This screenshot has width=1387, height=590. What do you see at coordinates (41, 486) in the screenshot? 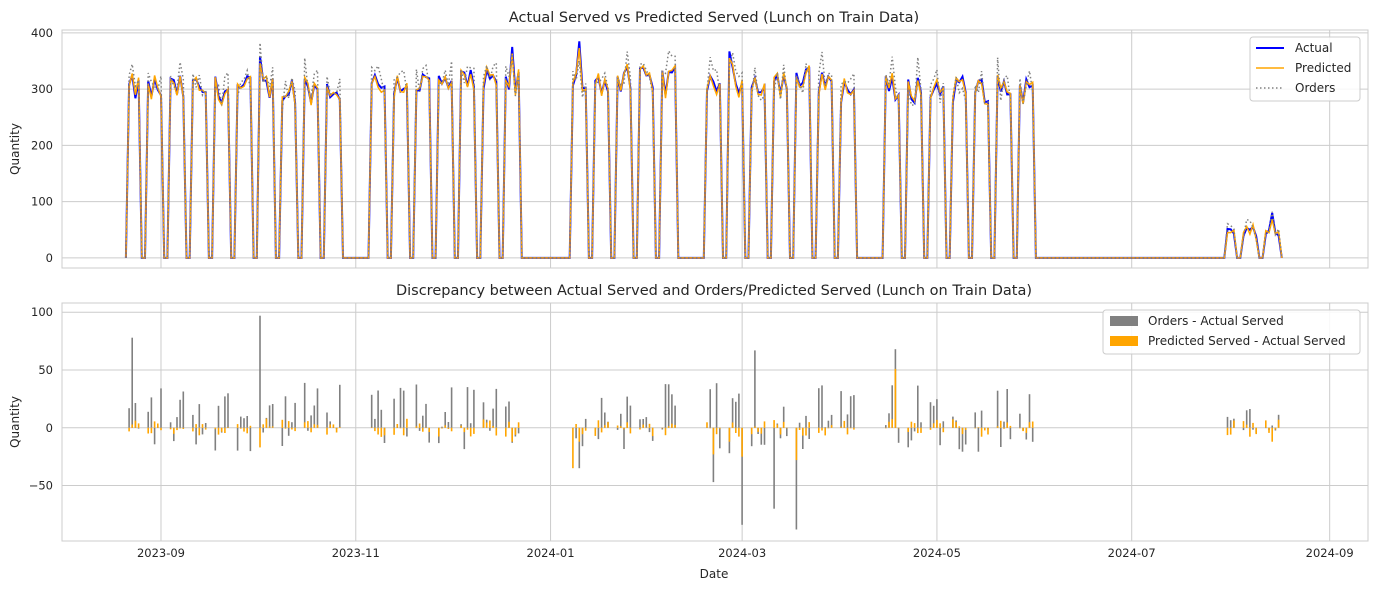
I see `bottom-chart-ytick-label: −50` at bounding box center [41, 486].